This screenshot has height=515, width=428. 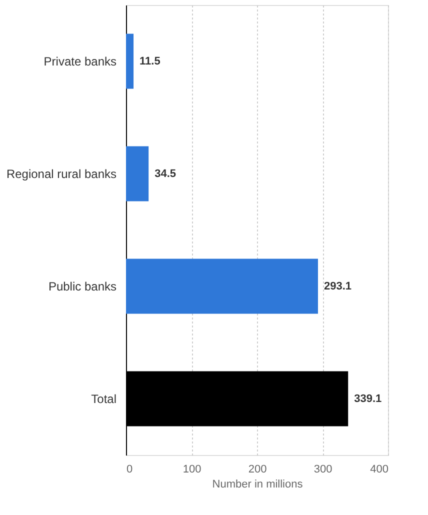 What do you see at coordinates (257, 470) in the screenshot?
I see `x-tick-label: 200` at bounding box center [257, 470].